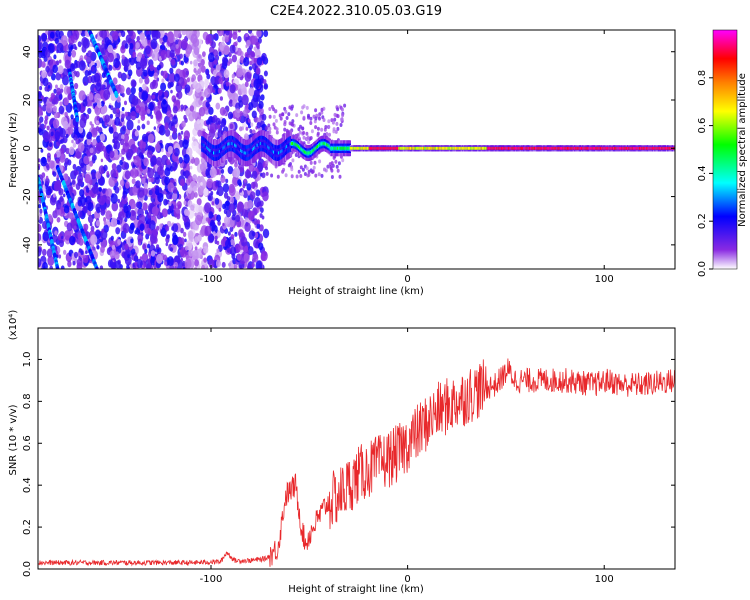  I want to click on spectrogram-x-axis-label: Height of straight line (km), so click(356, 291).